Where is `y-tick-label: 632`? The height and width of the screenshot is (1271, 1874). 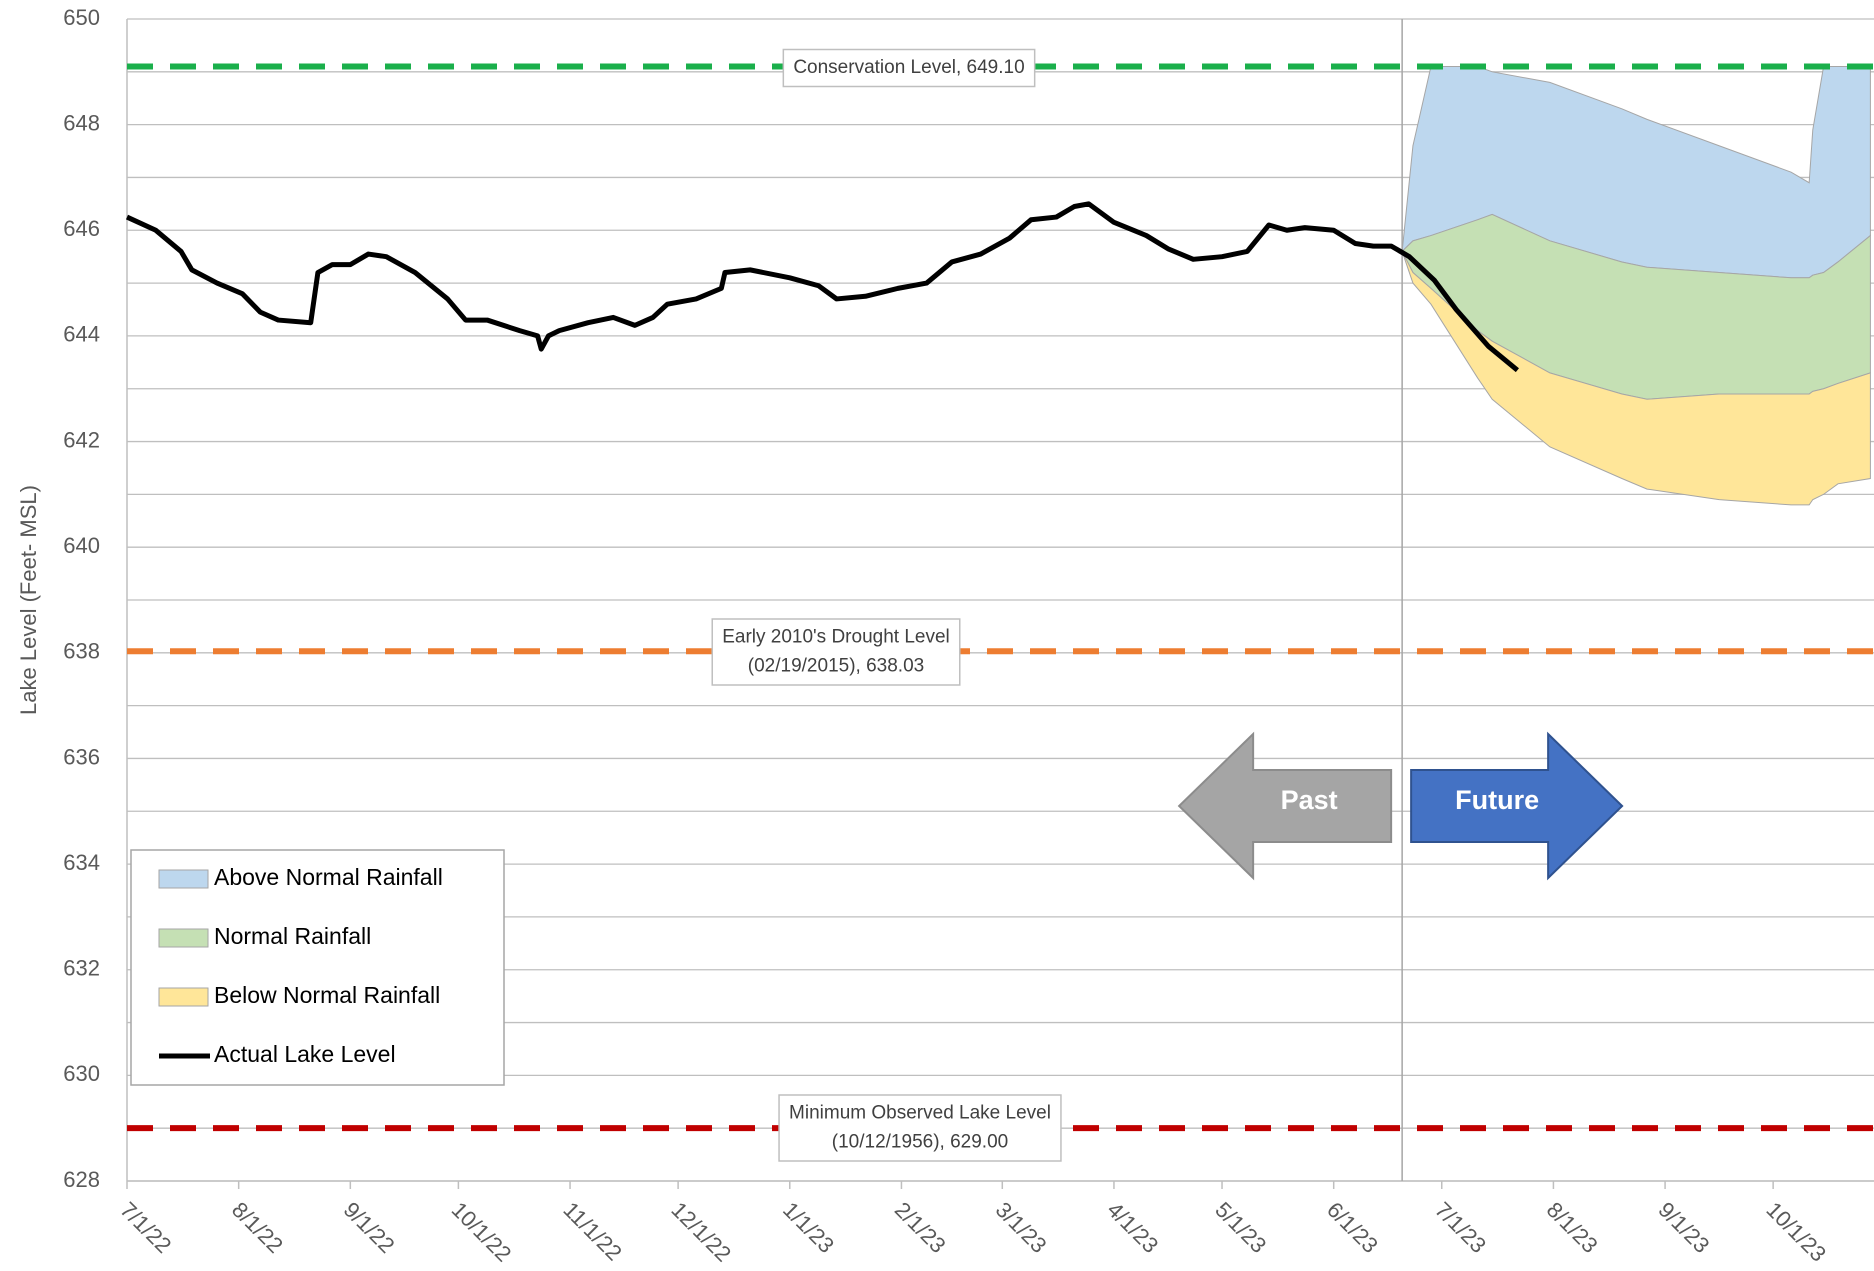
y-tick-label: 632 is located at coordinates (81, 968).